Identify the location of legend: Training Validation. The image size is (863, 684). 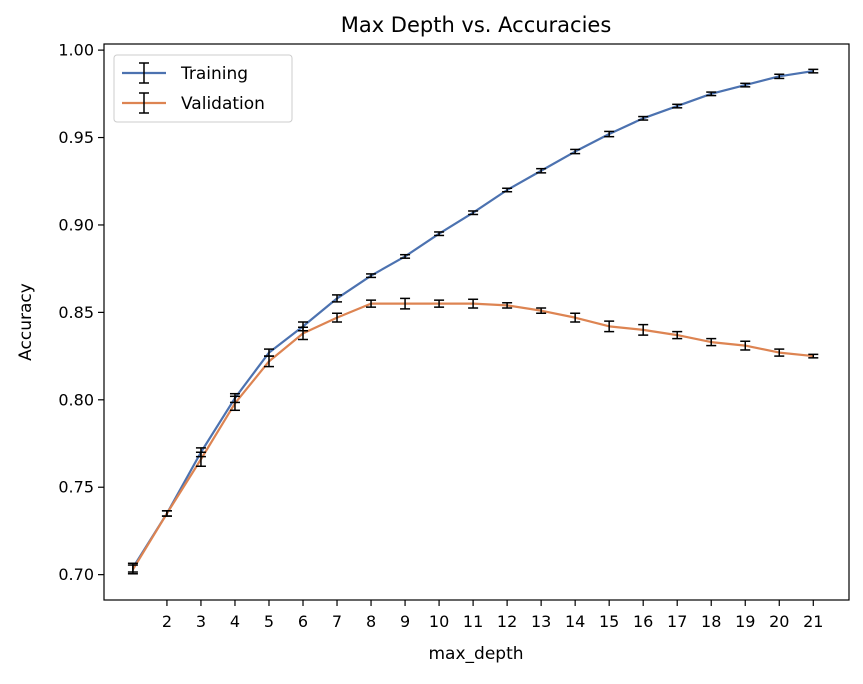
(203, 88).